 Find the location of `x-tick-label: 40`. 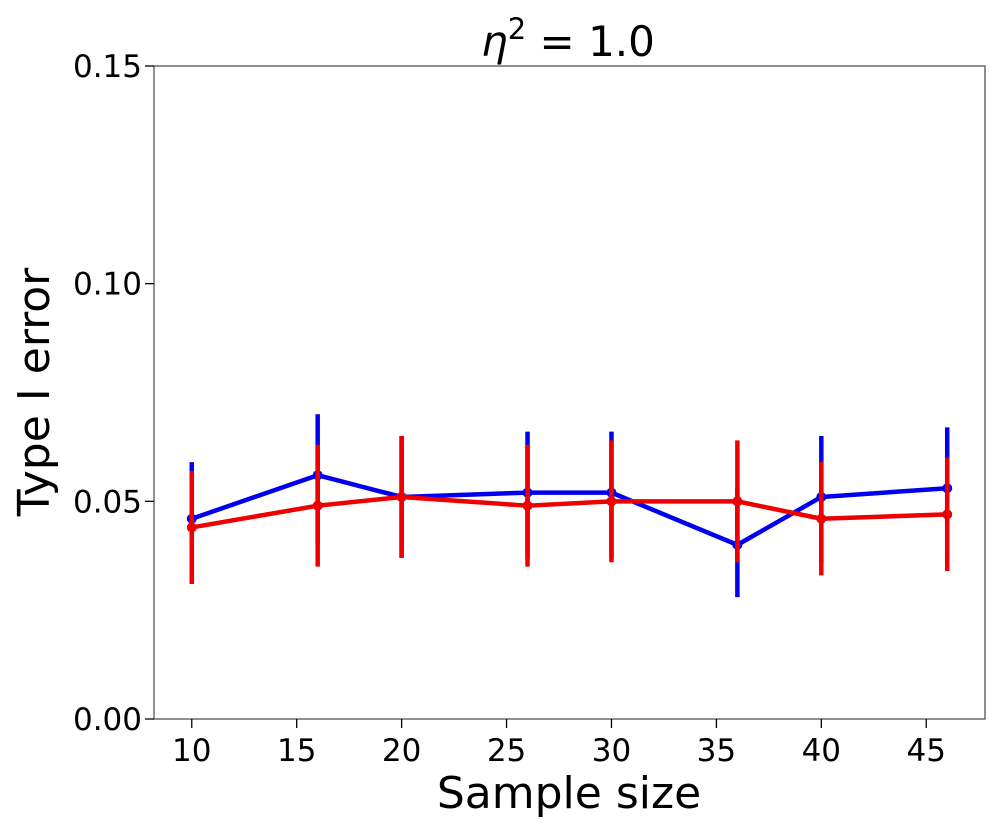

x-tick-label: 40 is located at coordinates (821, 751).